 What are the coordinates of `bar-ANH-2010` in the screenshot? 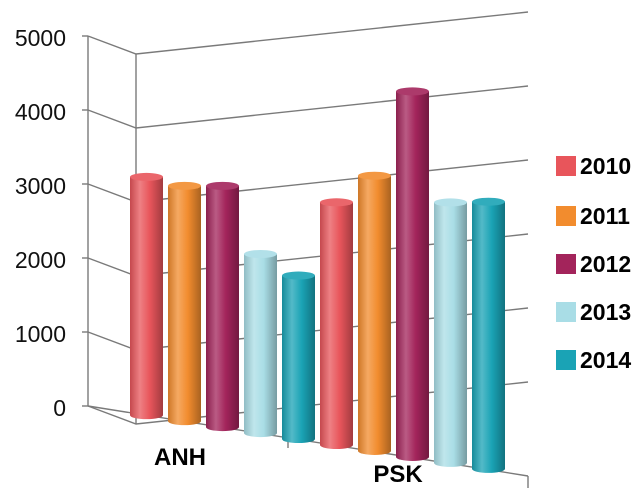 It's located at (146, 298).